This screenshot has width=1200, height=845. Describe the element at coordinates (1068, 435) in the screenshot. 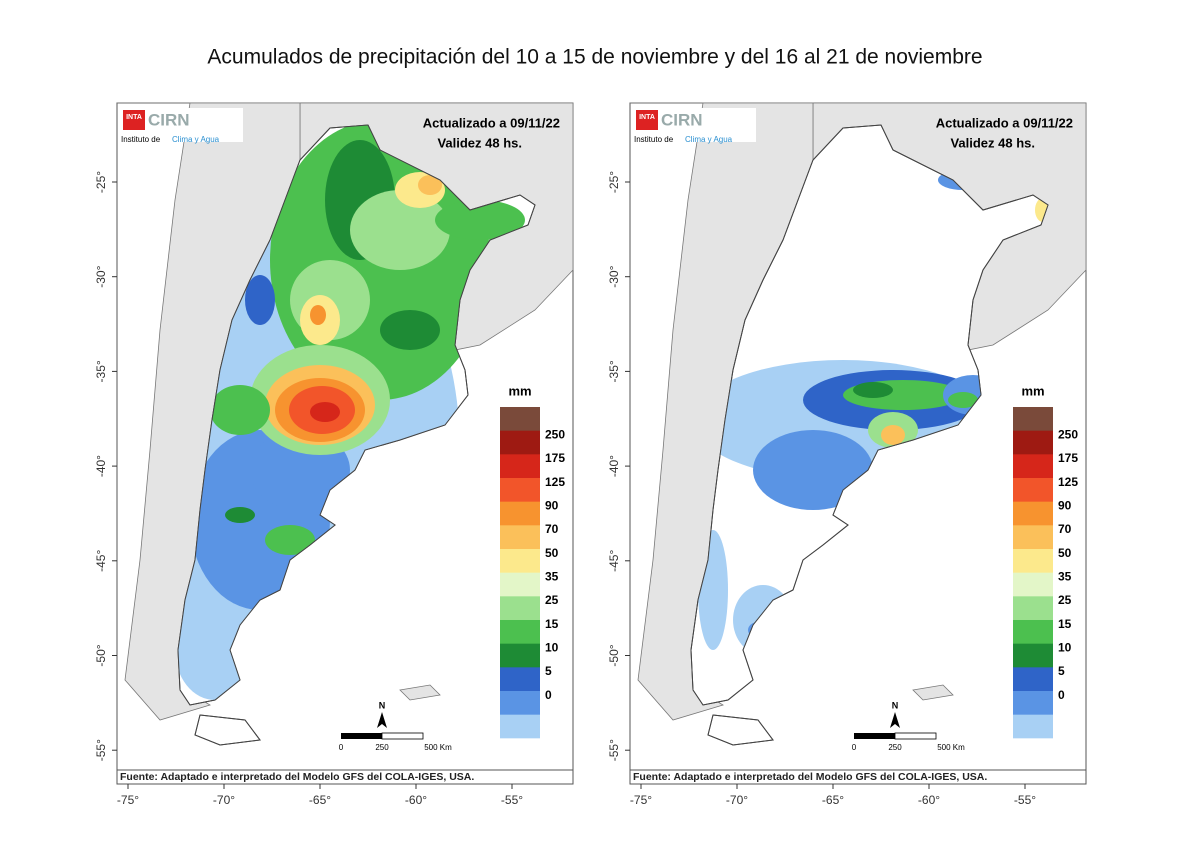

I see `legend-label: 250` at that location.